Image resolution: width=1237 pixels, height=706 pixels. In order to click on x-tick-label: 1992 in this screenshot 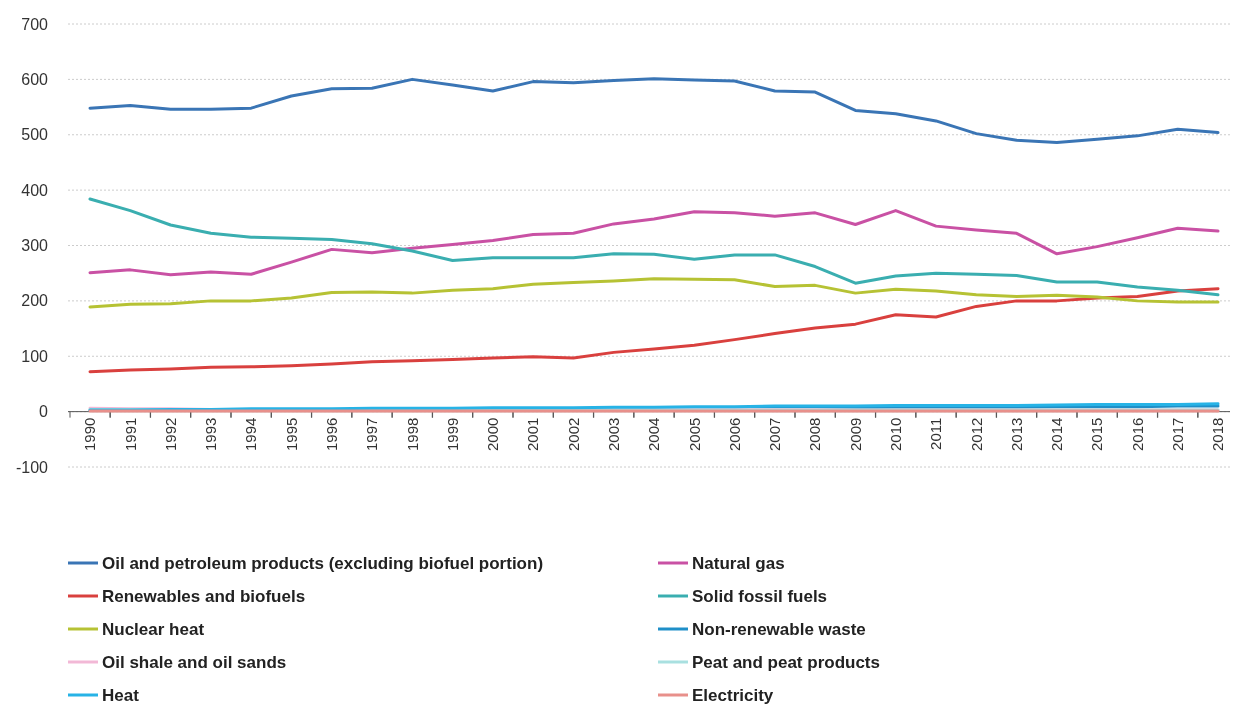, I will do `click(170, 434)`.